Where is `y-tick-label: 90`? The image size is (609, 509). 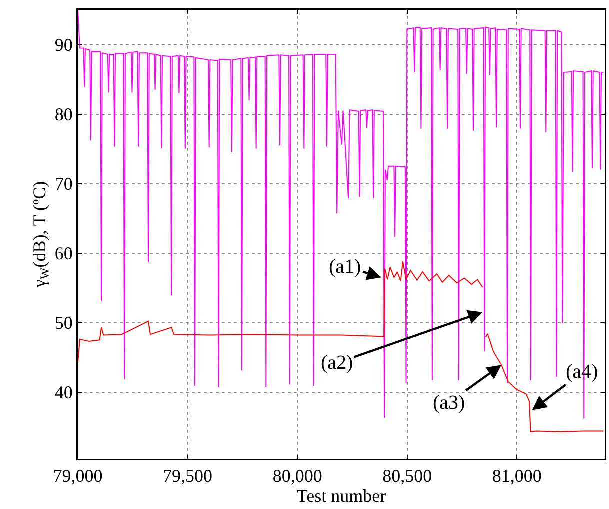 y-tick-label: 90 is located at coordinates (63, 45).